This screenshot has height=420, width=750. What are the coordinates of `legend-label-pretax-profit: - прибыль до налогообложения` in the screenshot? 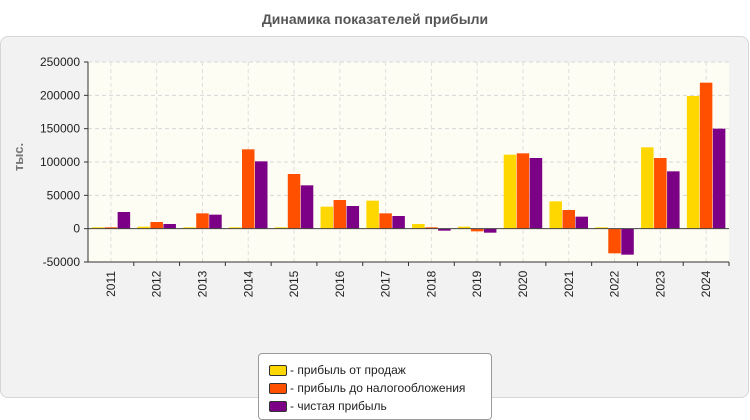 It's located at (378, 388).